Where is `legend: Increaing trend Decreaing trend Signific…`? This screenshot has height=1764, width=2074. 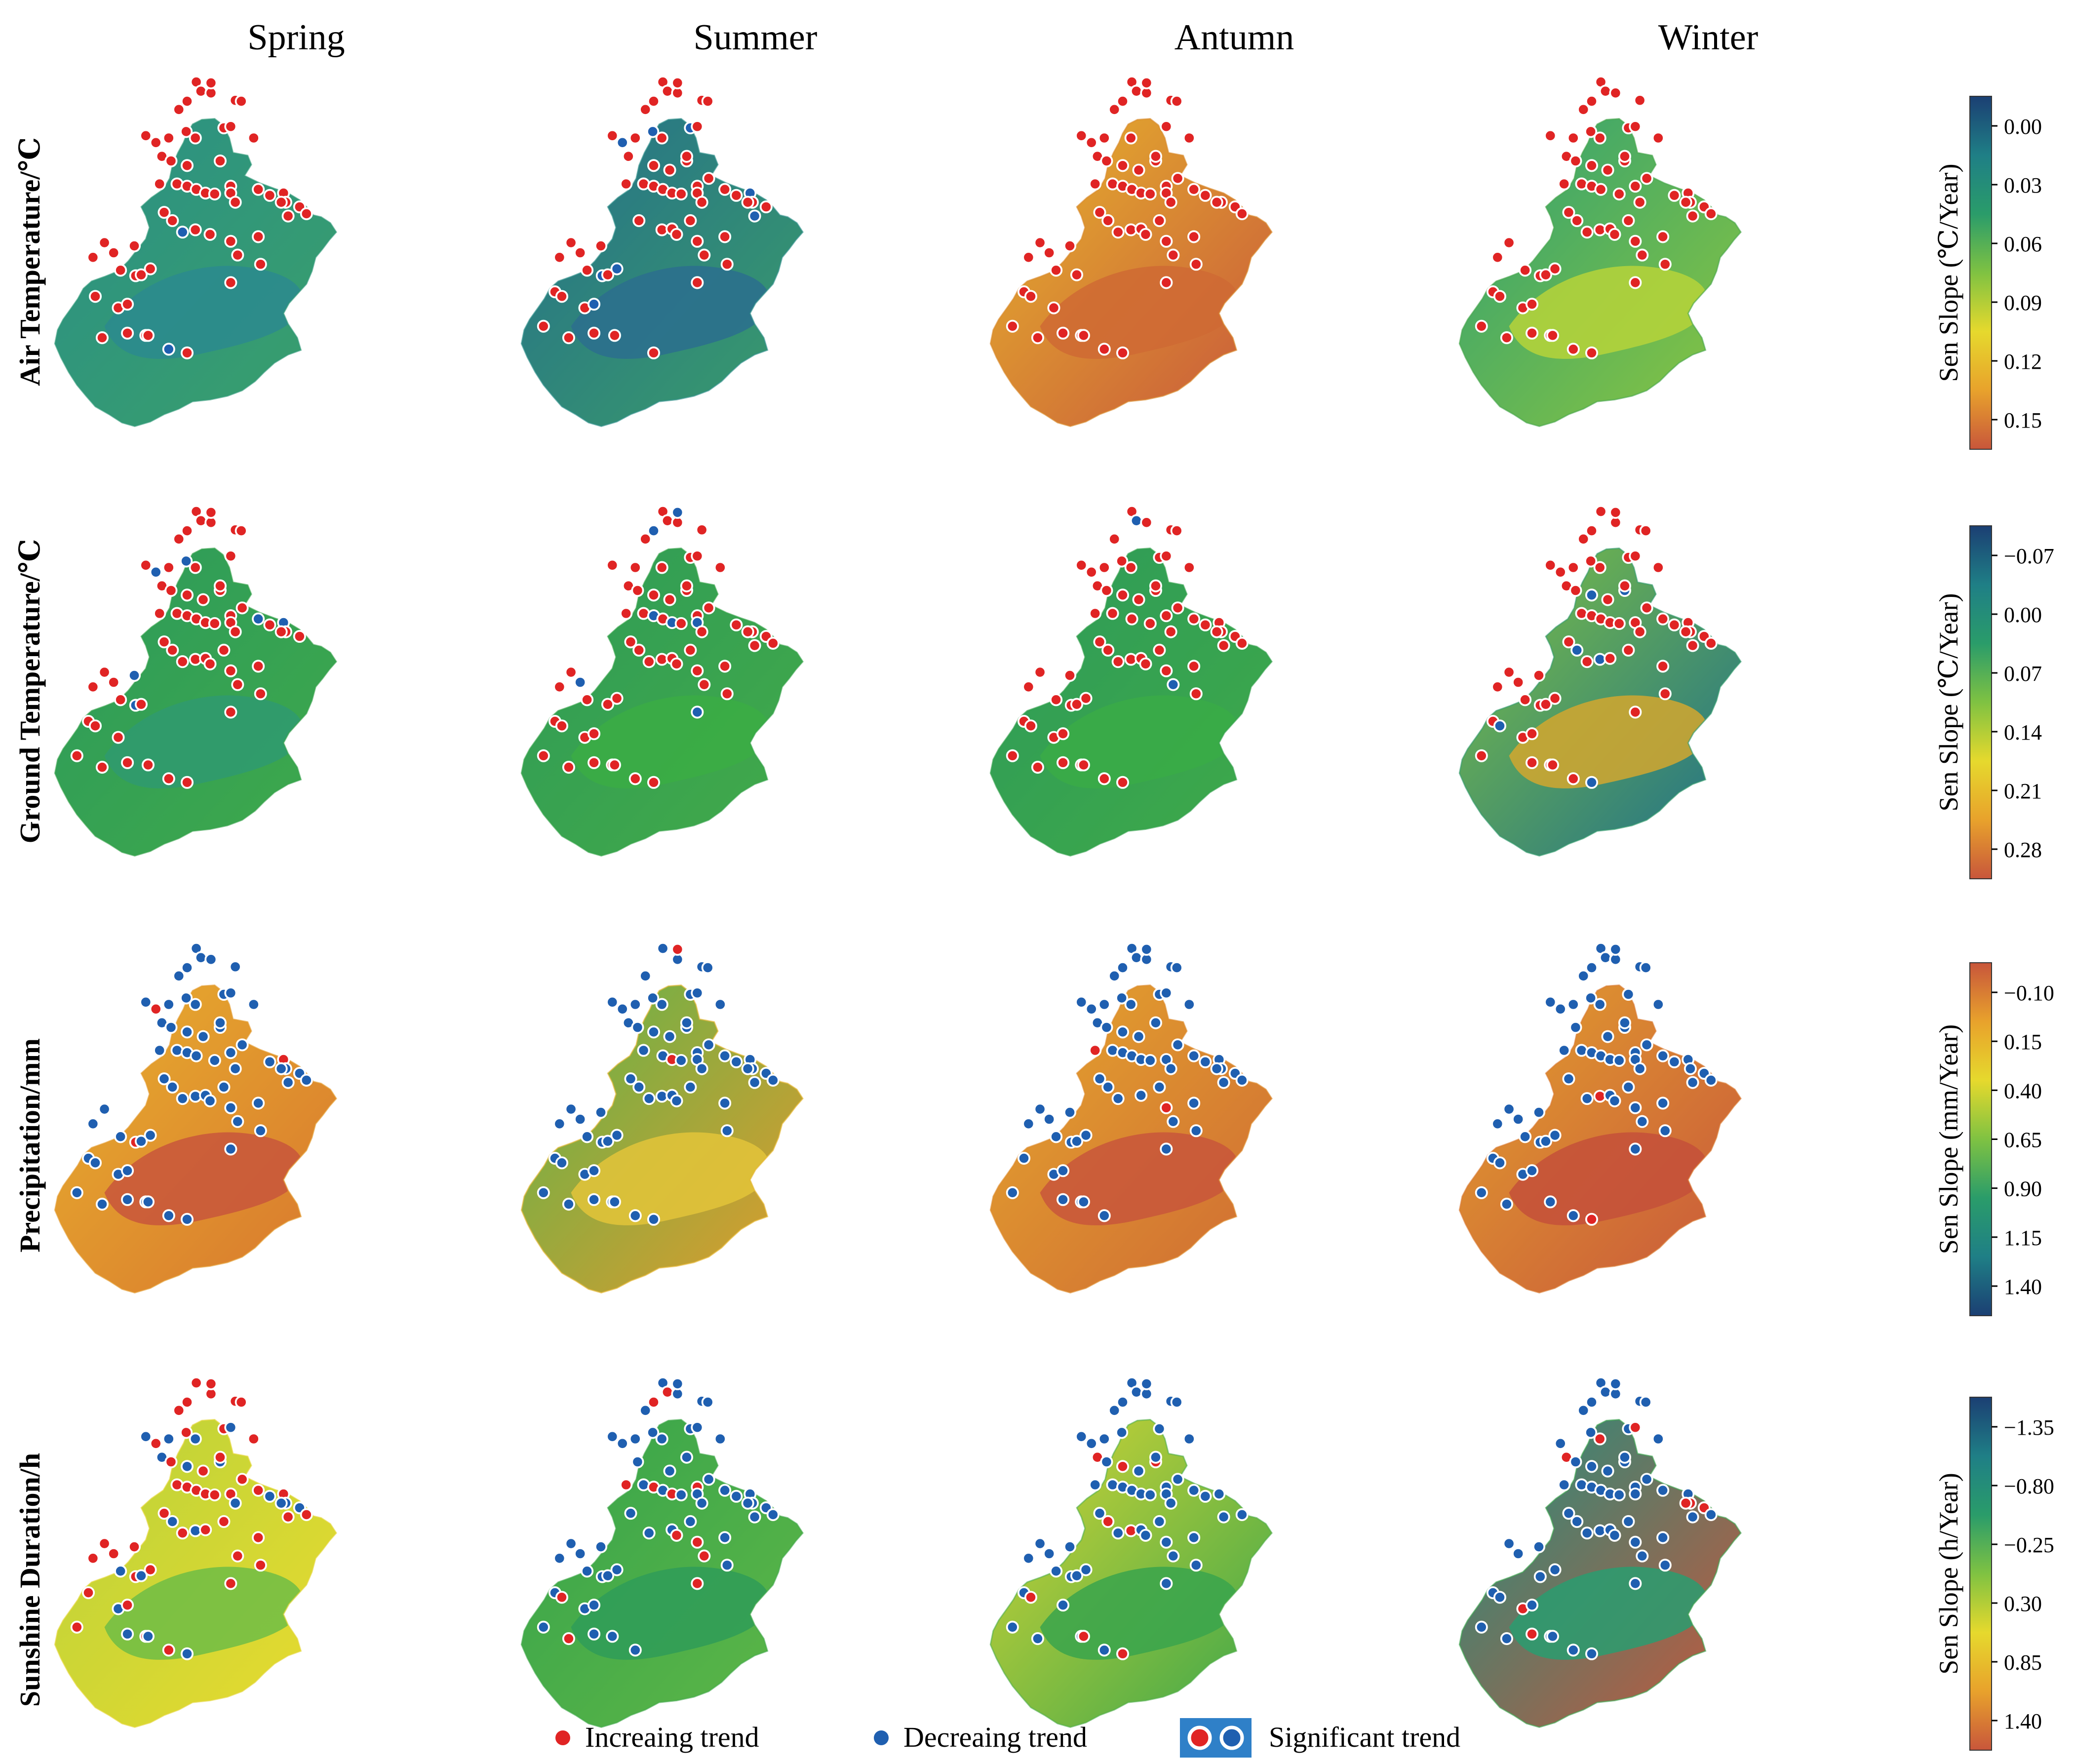 legend: Increaing trend Decreaing trend Signific… is located at coordinates (1008, 1738).